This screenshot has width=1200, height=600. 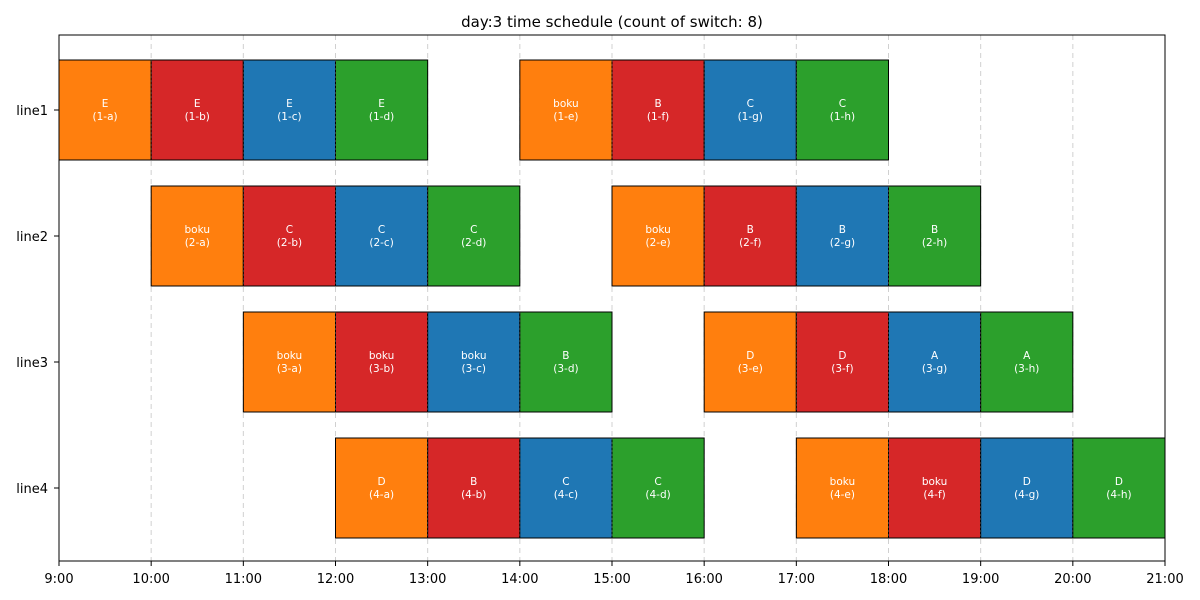 I want to click on schedule-bar: C(2-d), so click(x=474, y=236).